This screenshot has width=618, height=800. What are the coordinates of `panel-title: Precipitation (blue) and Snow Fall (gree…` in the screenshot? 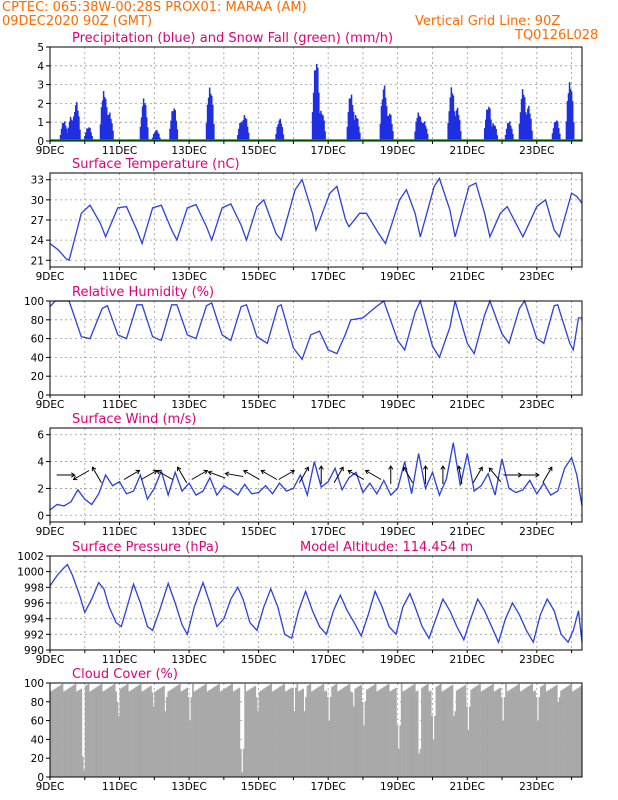 It's located at (232, 38).